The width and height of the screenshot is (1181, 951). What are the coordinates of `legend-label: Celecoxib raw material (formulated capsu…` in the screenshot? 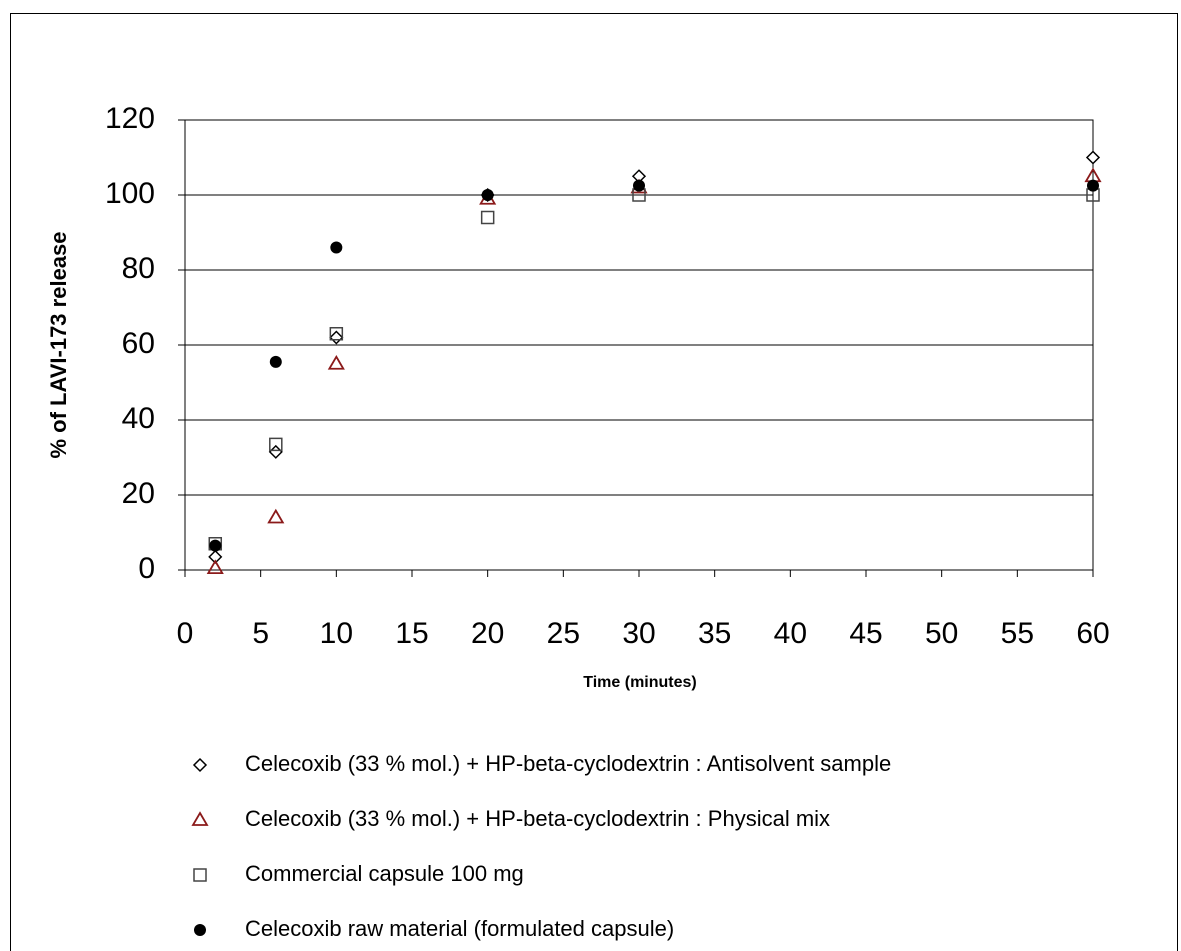 It's located at (459, 928).